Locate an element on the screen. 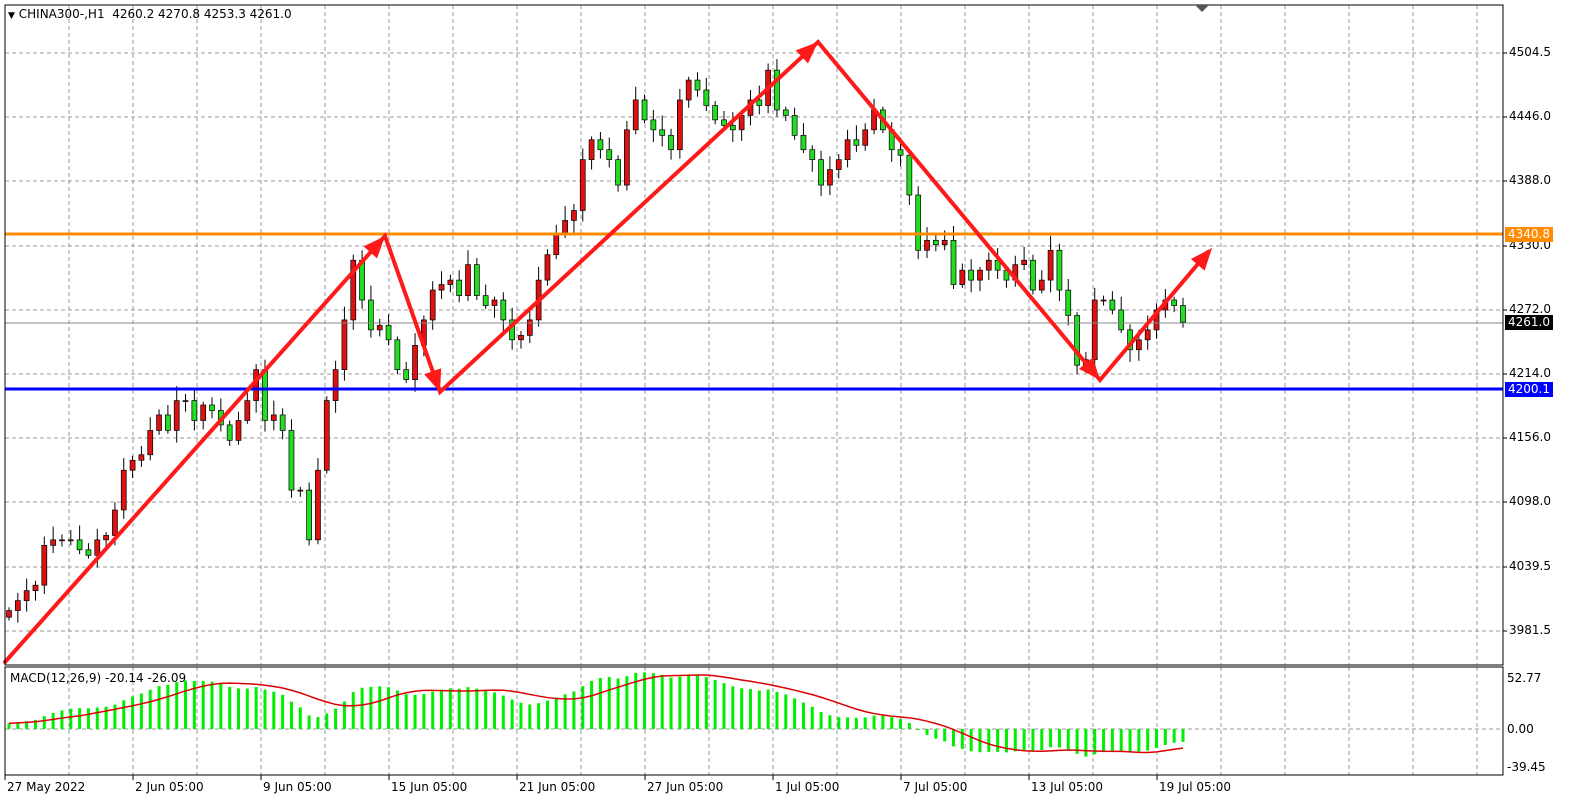 The image size is (1583, 811). time-tick-label: 2 Jun 05:00 is located at coordinates (169, 787).